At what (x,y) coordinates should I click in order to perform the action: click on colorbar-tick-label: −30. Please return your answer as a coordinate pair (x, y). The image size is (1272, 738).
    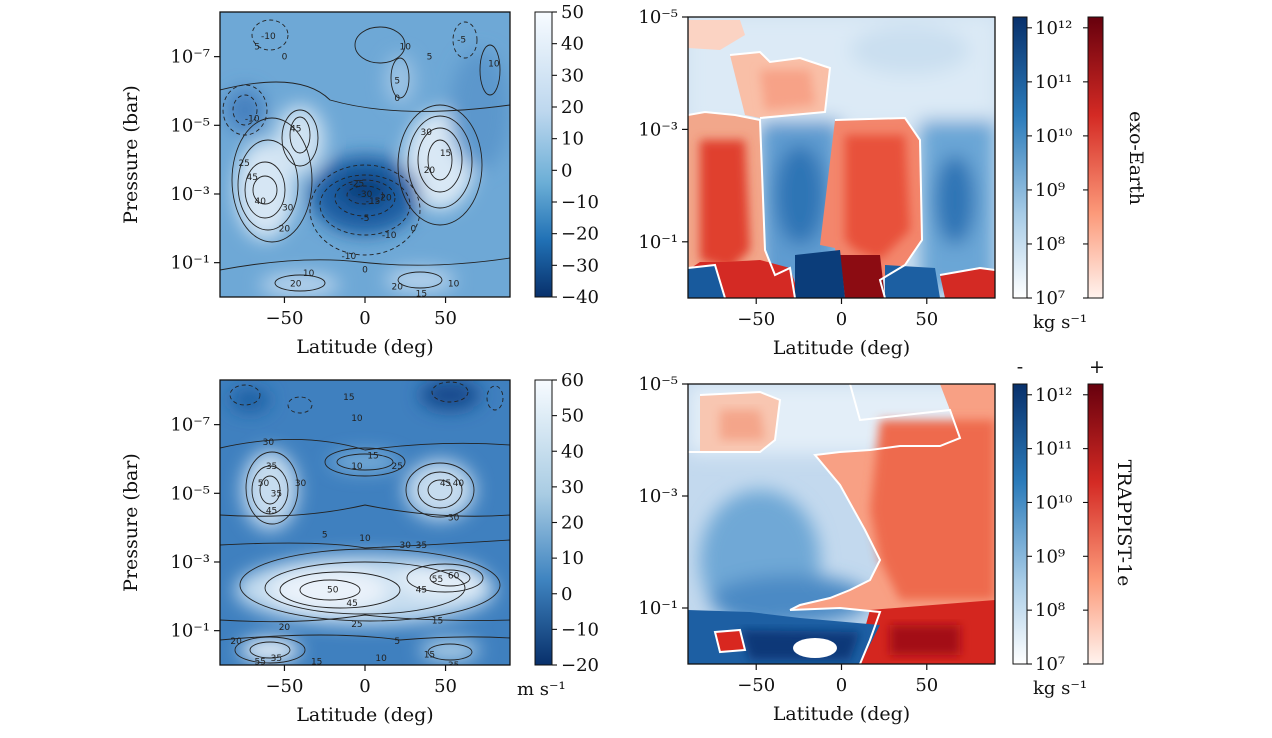
    Looking at the image, I should click on (580, 265).